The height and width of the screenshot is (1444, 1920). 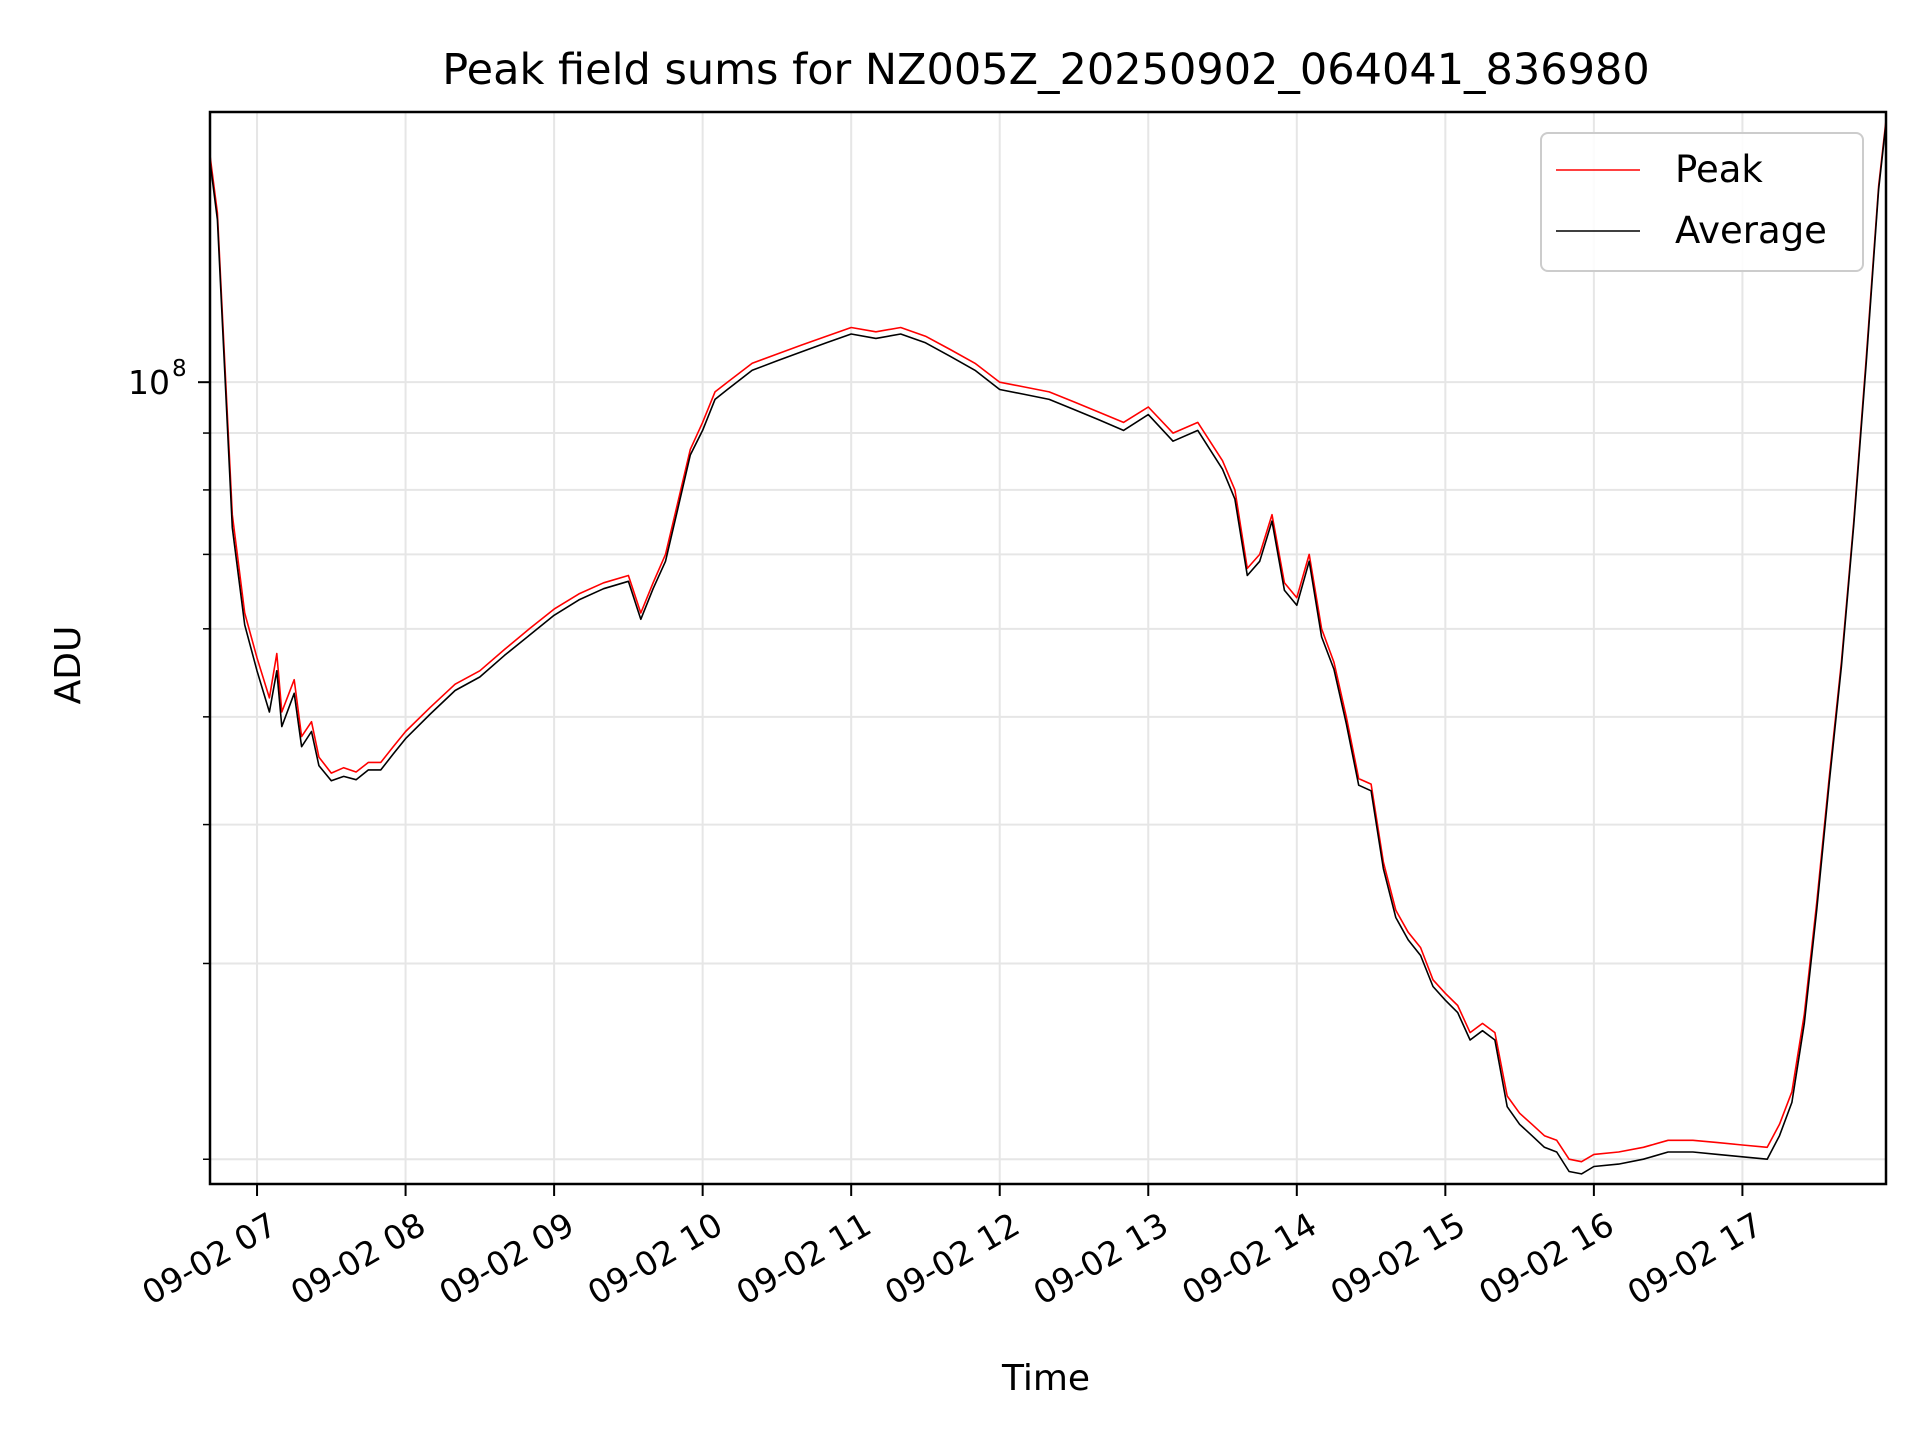 I want to click on legend-label-peak: Peak, so click(x=1719, y=169).